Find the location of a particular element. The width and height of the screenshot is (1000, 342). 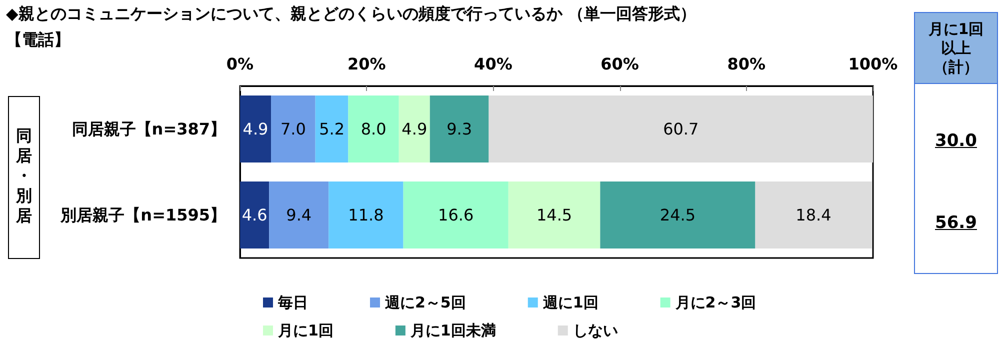

data-label: 9.4 is located at coordinates (299, 215).